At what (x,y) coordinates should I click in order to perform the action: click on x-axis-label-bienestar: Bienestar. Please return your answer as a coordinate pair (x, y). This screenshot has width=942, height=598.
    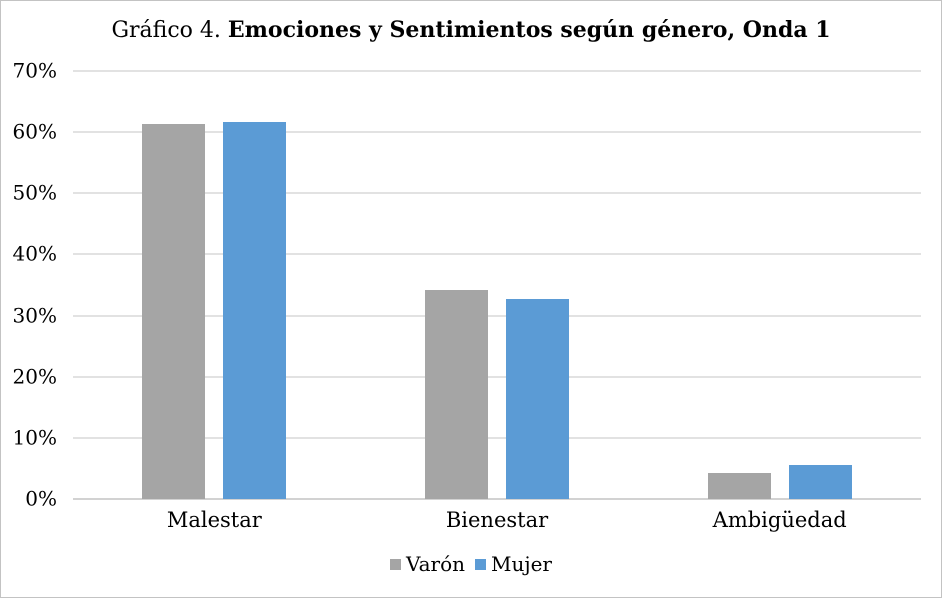
    Looking at the image, I should click on (497, 520).